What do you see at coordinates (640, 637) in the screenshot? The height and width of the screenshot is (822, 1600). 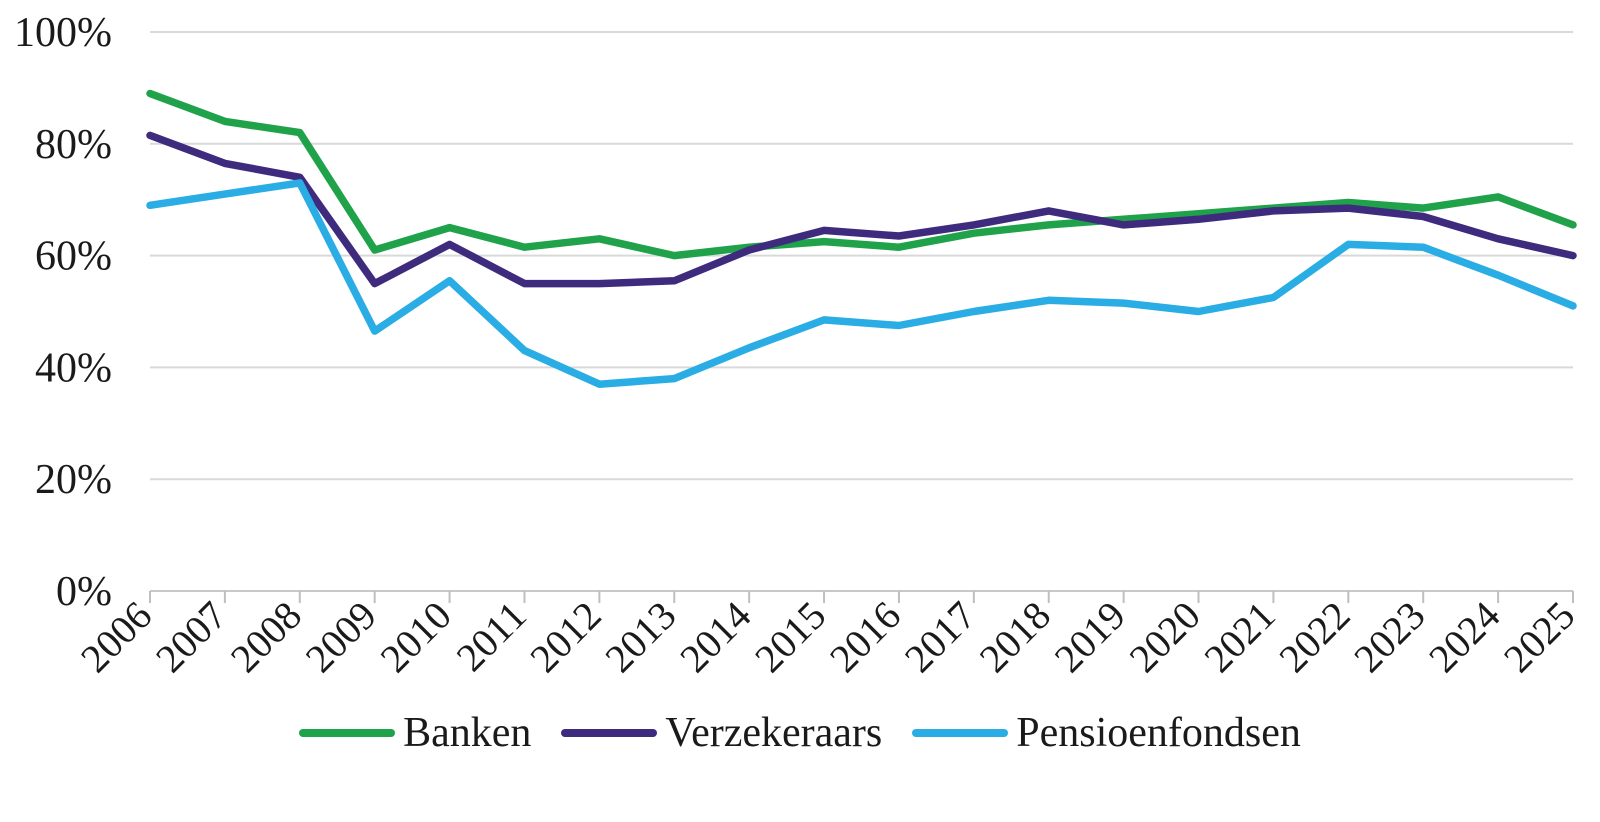 I see `x-axis-label-2013: 2013` at bounding box center [640, 637].